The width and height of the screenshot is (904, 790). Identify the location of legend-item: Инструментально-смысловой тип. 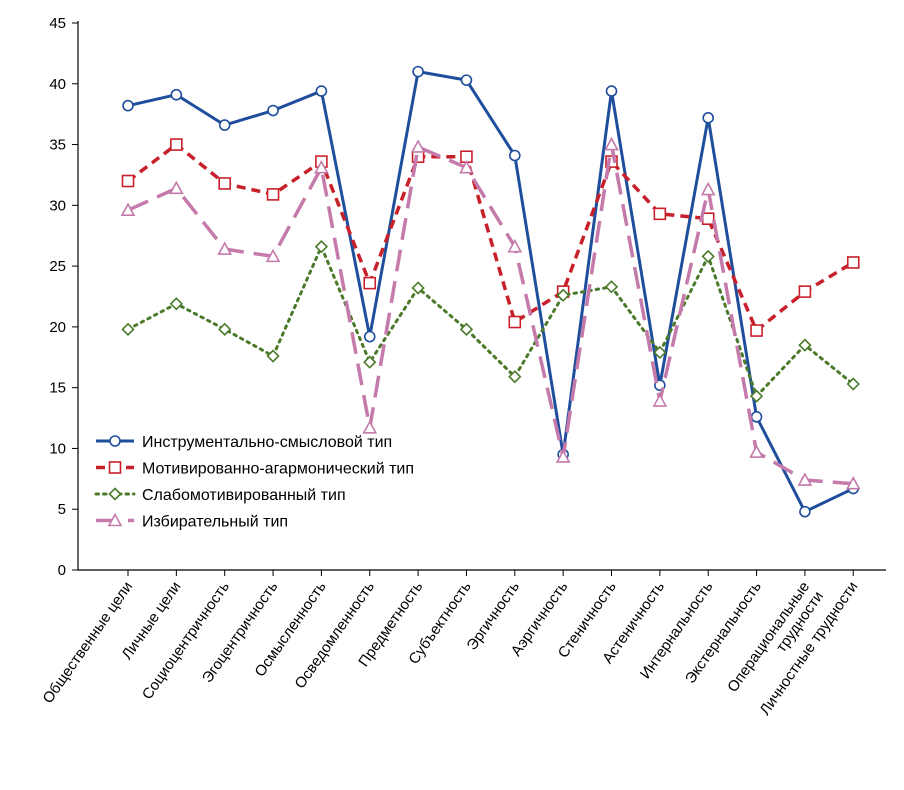
(244, 442).